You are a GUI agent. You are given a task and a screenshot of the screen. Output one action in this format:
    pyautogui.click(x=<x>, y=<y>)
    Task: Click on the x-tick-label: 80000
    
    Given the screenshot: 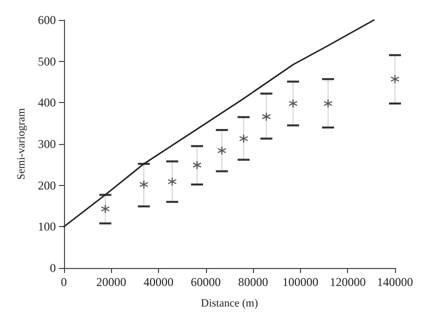 What is the action you would take?
    pyautogui.click(x=253, y=282)
    